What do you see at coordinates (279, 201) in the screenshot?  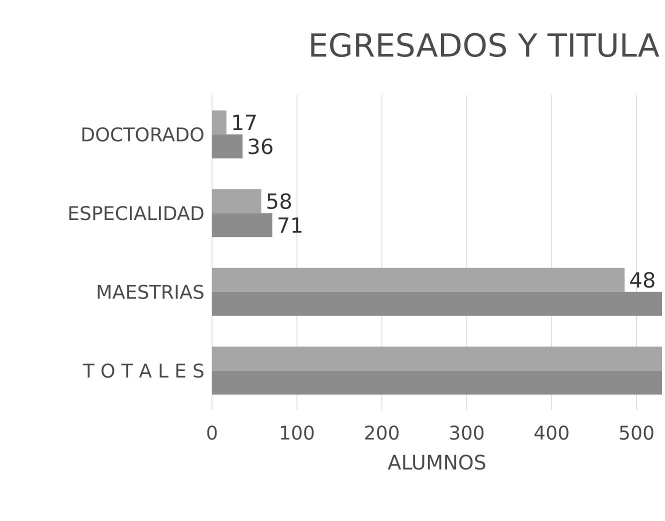 I see `data-label: 58` at bounding box center [279, 201].